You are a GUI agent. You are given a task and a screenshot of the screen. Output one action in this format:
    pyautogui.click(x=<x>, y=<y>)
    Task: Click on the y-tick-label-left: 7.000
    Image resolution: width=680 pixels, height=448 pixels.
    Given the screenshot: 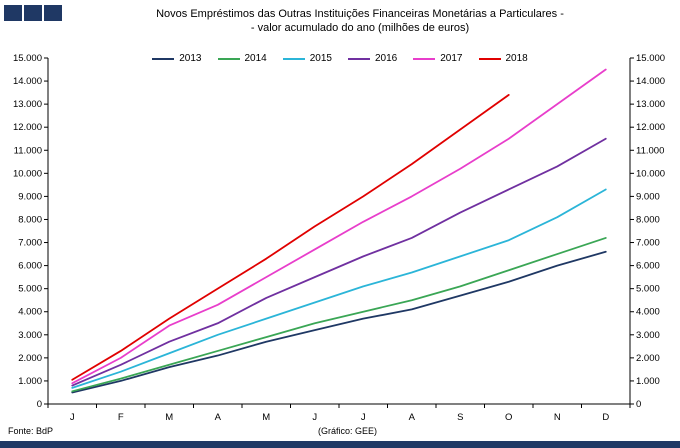 What is the action you would take?
    pyautogui.click(x=30, y=243)
    